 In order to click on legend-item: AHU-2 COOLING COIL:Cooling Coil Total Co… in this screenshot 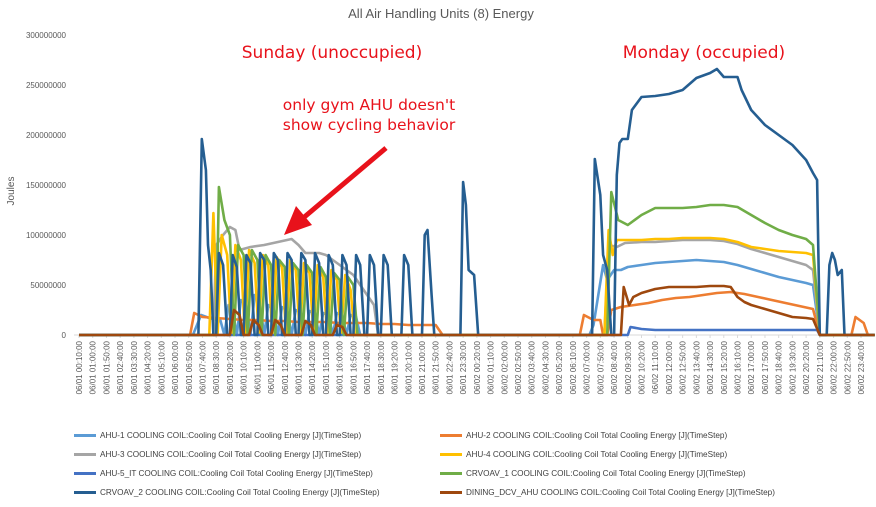, I will do `click(640, 435)`.